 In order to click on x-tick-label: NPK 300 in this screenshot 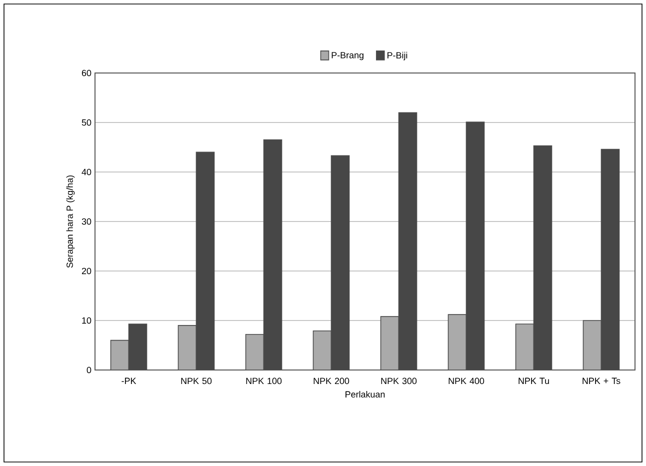, I will do `click(399, 381)`.